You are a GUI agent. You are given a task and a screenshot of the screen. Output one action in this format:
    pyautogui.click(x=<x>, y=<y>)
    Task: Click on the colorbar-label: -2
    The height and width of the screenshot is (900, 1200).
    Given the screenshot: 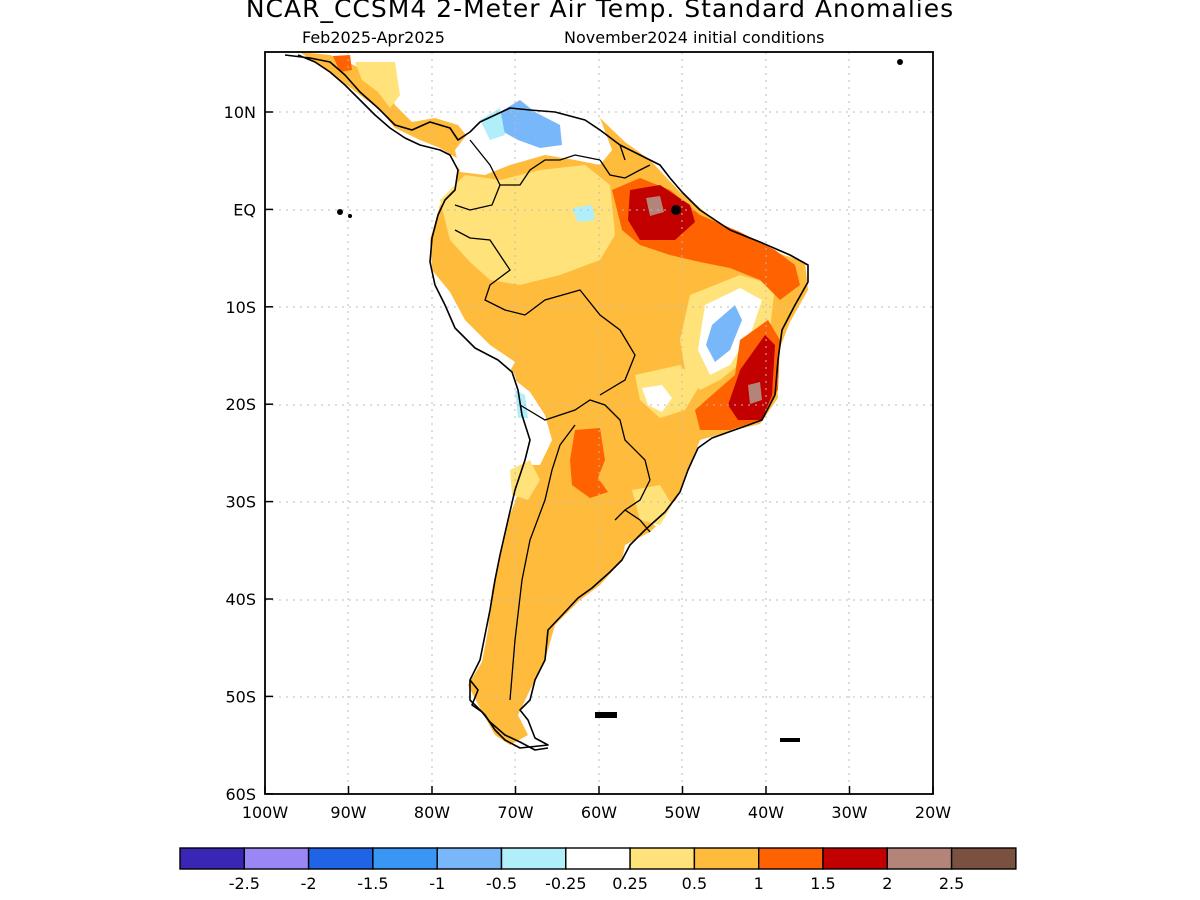 What is the action you would take?
    pyautogui.click(x=309, y=883)
    